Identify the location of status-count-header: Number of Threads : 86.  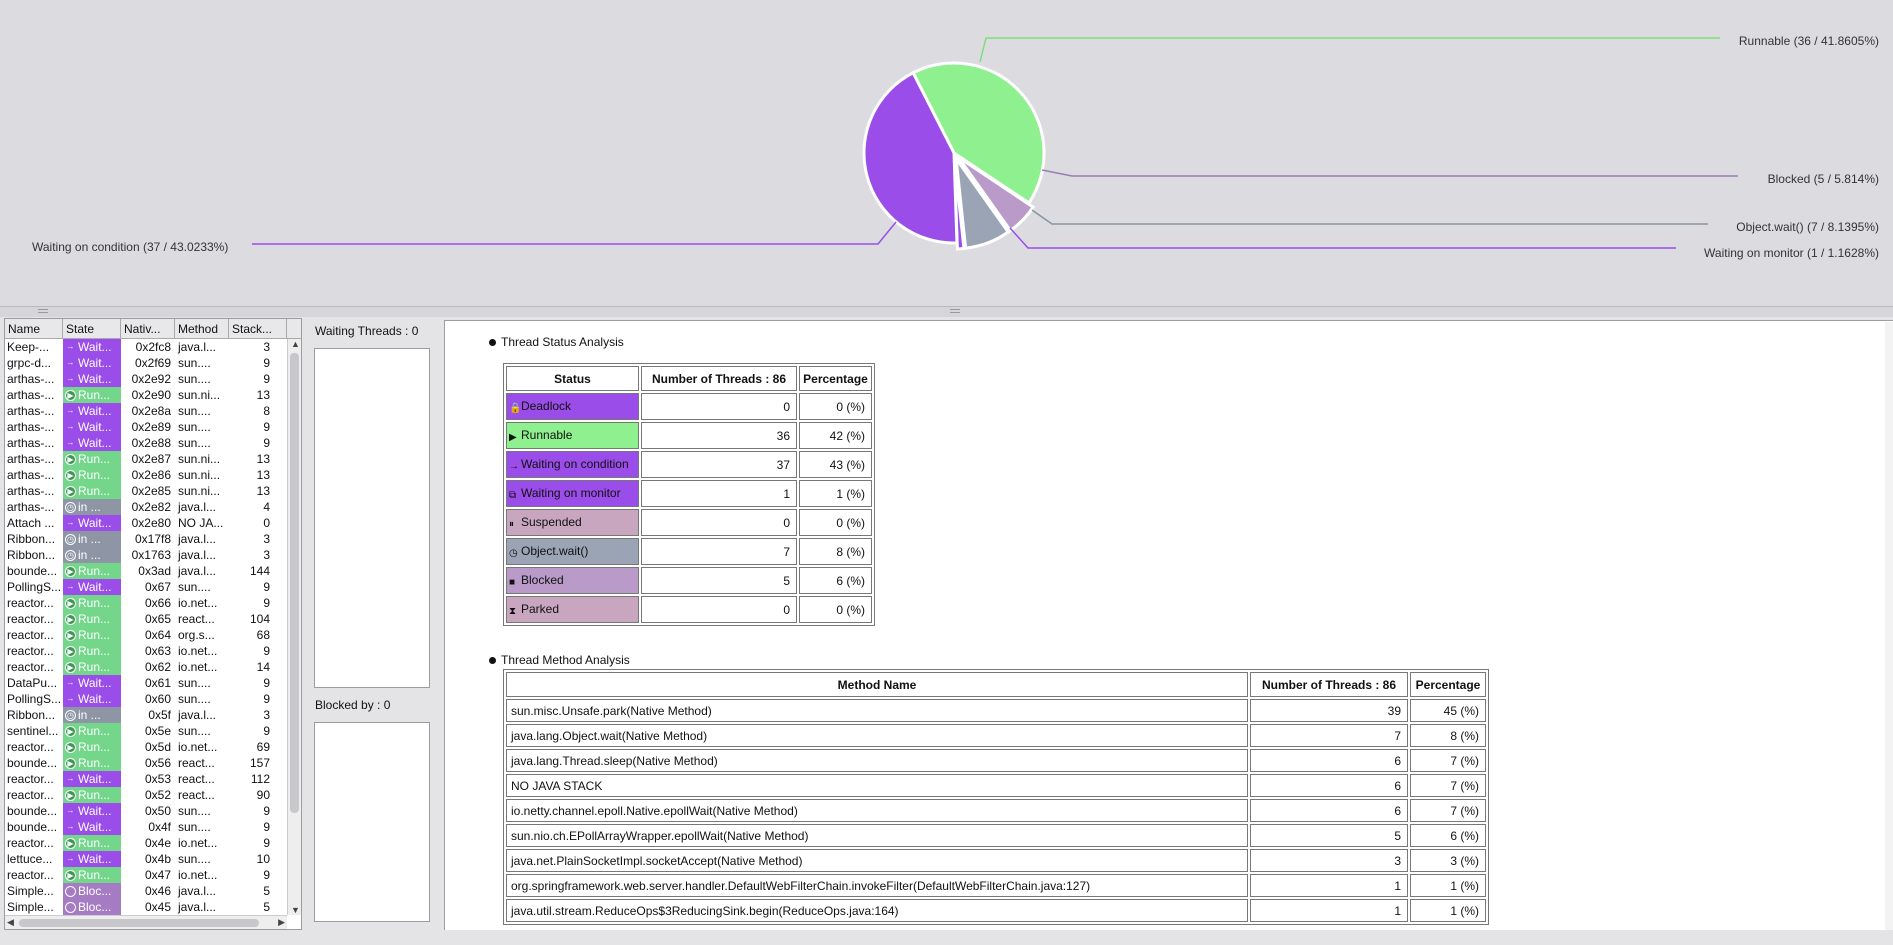
(719, 378).